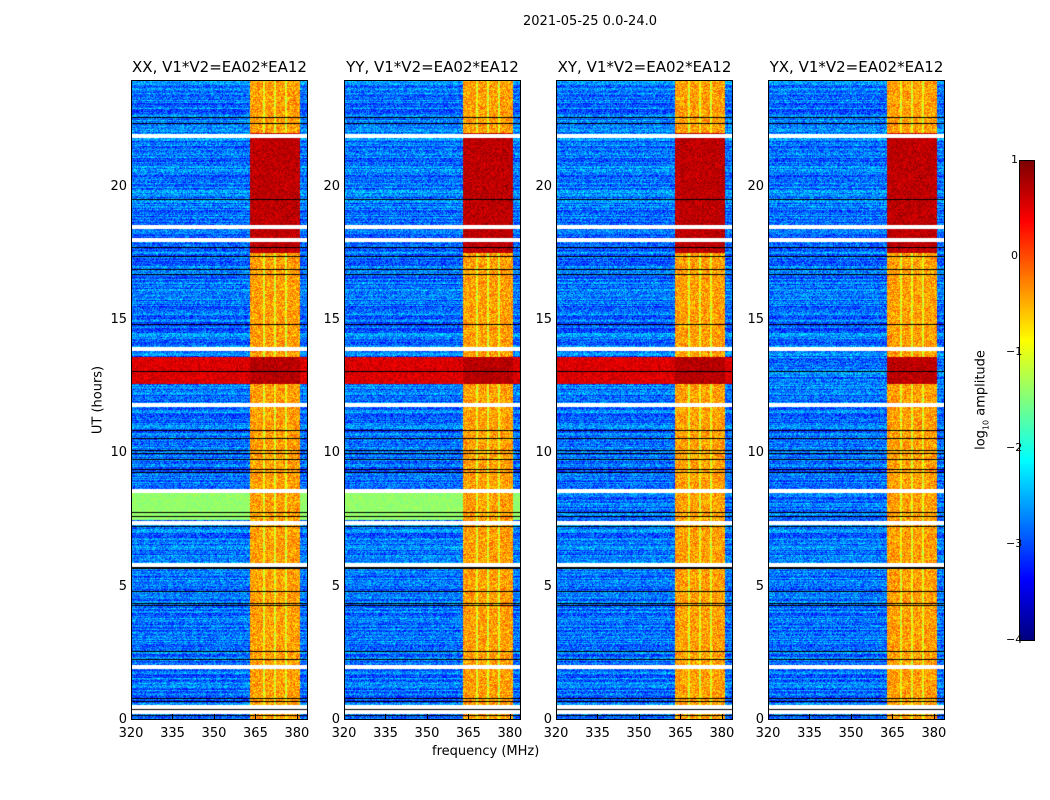 The height and width of the screenshot is (800, 1050). What do you see at coordinates (644, 67) in the screenshot?
I see `panel-title: XY, V1*V2=EA02*EA12` at bounding box center [644, 67].